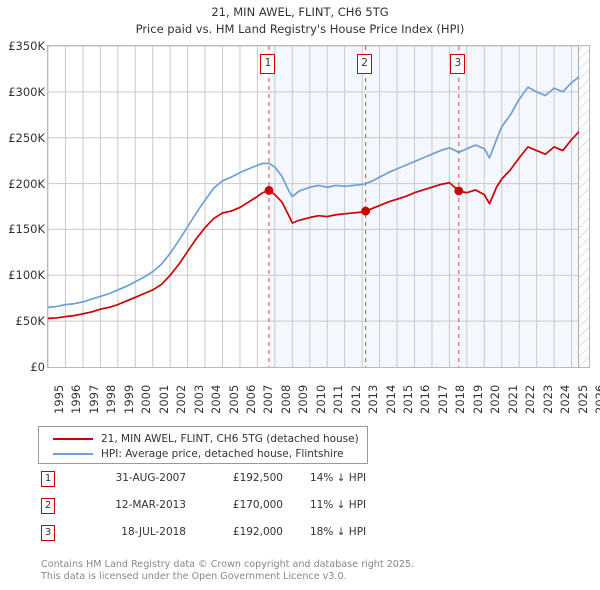 This screenshot has height=590, width=600. Describe the element at coordinates (181, 399) in the screenshot. I see `x-axis-tick-label: 2002` at that location.